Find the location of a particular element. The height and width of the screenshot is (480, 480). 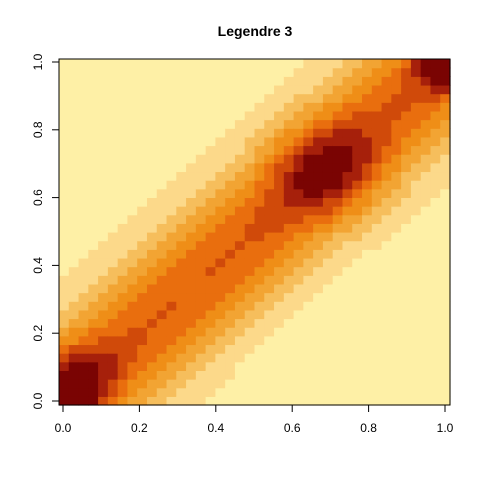

y-axis: 0.00.20.40.60.81.0 is located at coordinates (45, 231).